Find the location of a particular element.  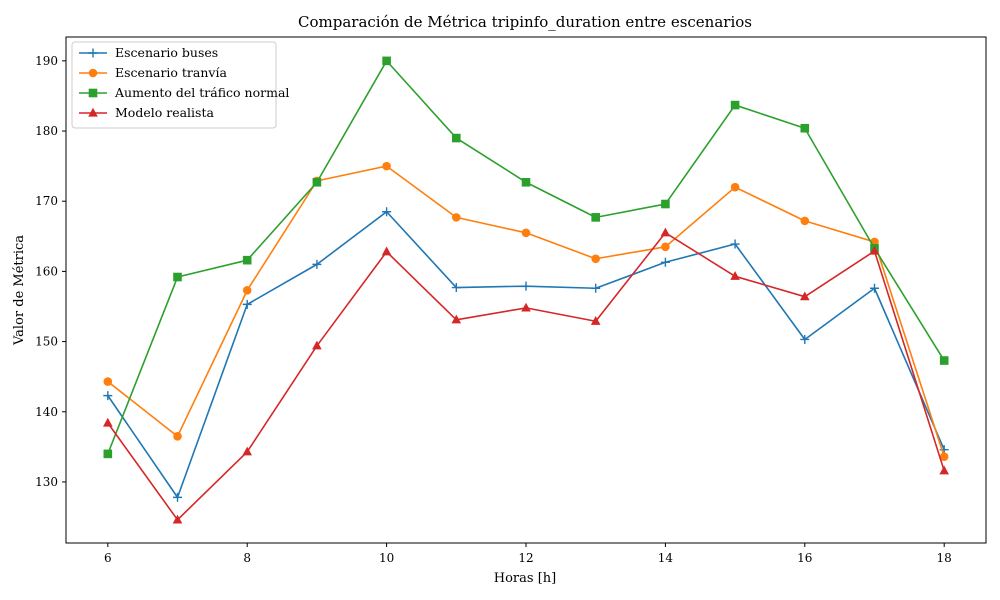

x-axis: 6 8 10 12 14 16 18 is located at coordinates (528, 554).